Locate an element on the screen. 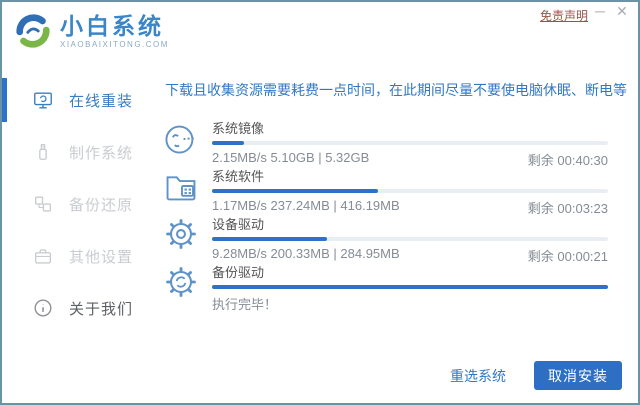 This screenshot has width=640, height=405. reselect-system-button: 重选系统 is located at coordinates (478, 375).